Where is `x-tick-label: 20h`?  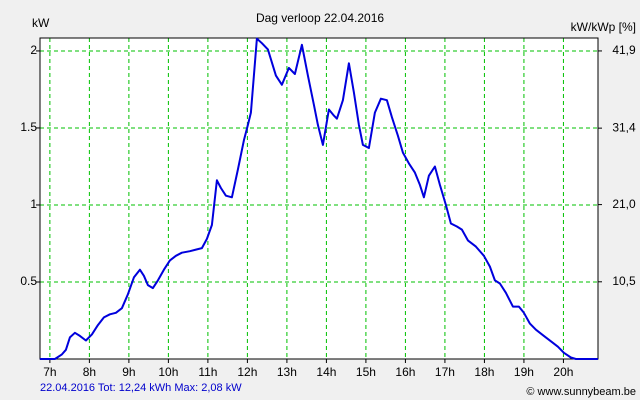
x-tick-label: 20h is located at coordinates (563, 372).